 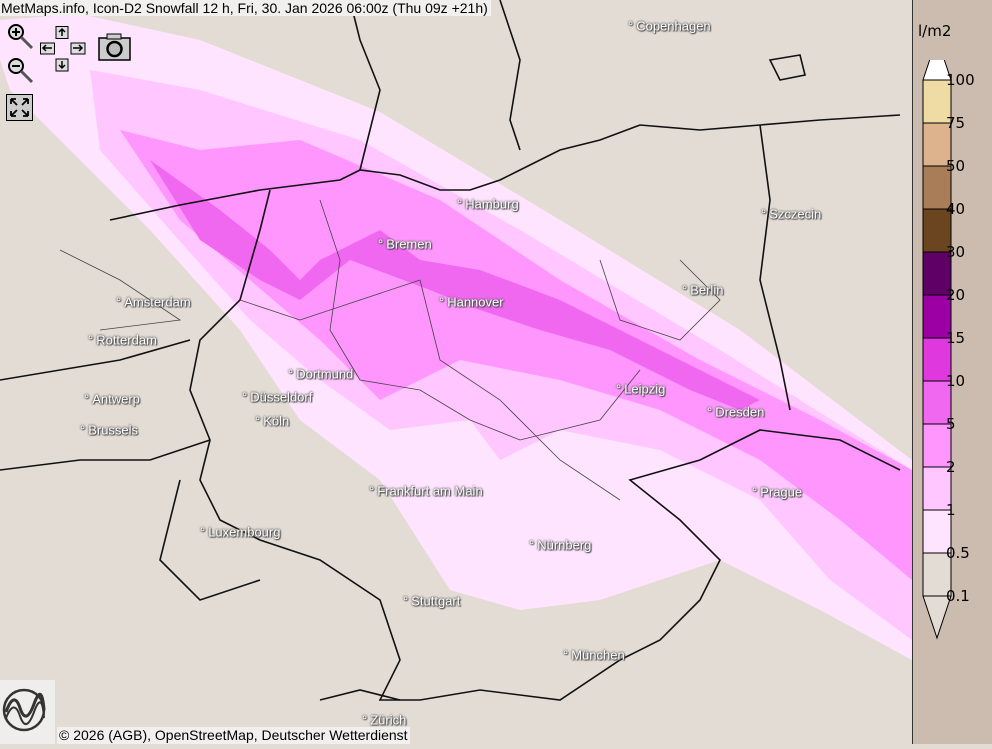 What do you see at coordinates (956, 166) in the screenshot?
I see `legend-label: 50` at bounding box center [956, 166].